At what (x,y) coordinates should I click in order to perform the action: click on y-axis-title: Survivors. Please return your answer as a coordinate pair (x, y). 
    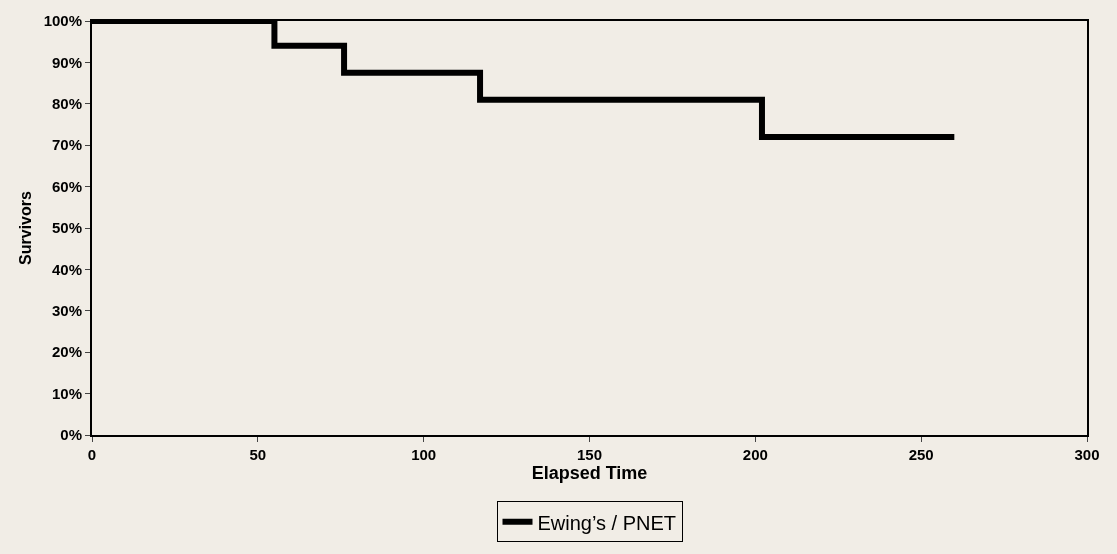
    Looking at the image, I should click on (26, 227).